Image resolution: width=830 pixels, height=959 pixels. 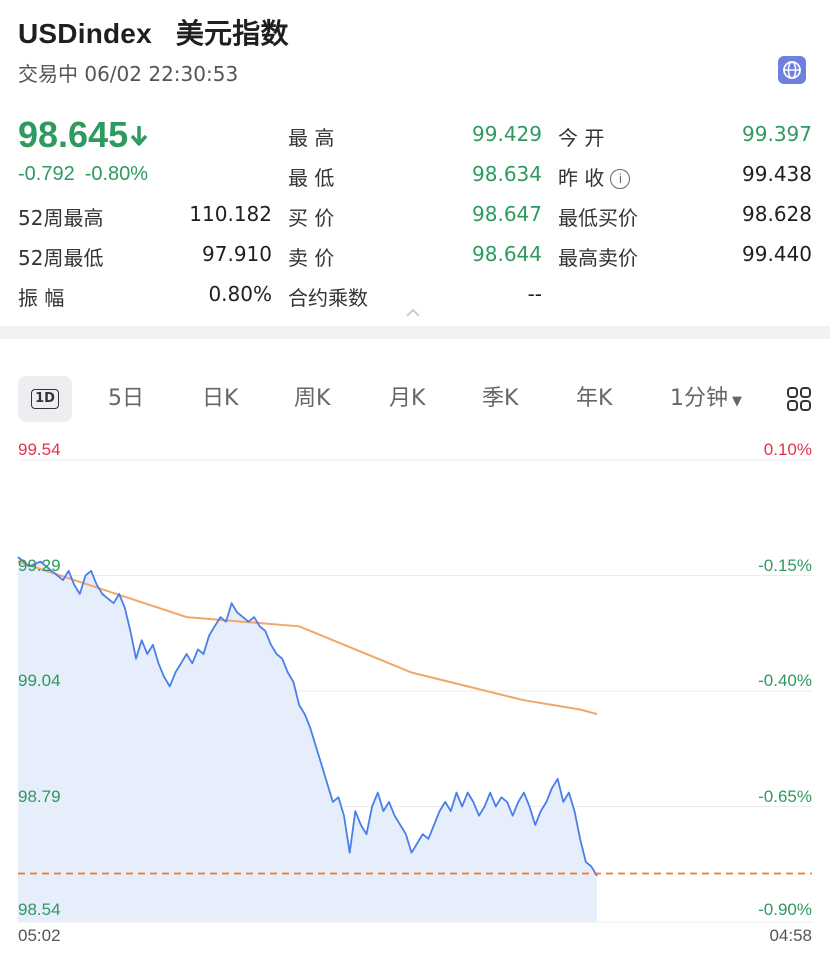 I want to click on high-label: 最 高, so click(x=311, y=138).